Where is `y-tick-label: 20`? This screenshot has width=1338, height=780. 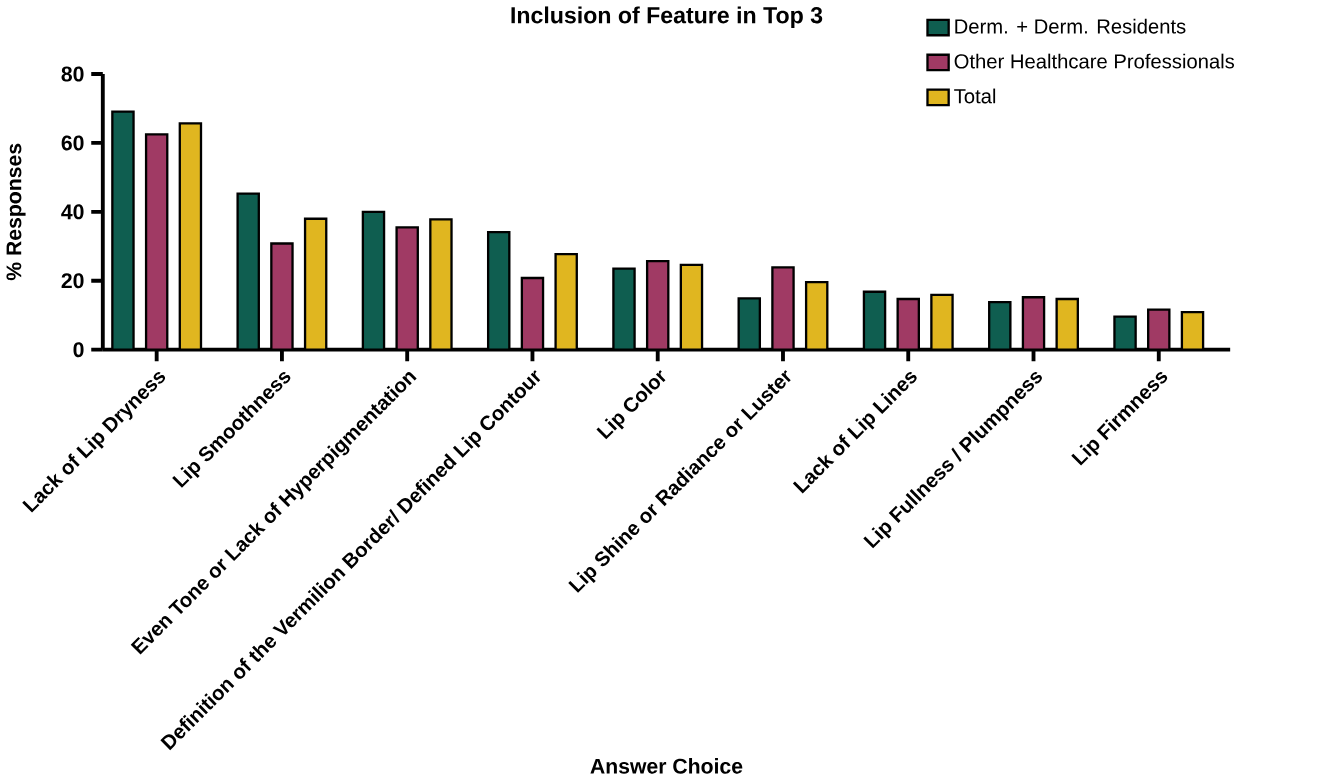
y-tick-label: 20 is located at coordinates (72, 281).